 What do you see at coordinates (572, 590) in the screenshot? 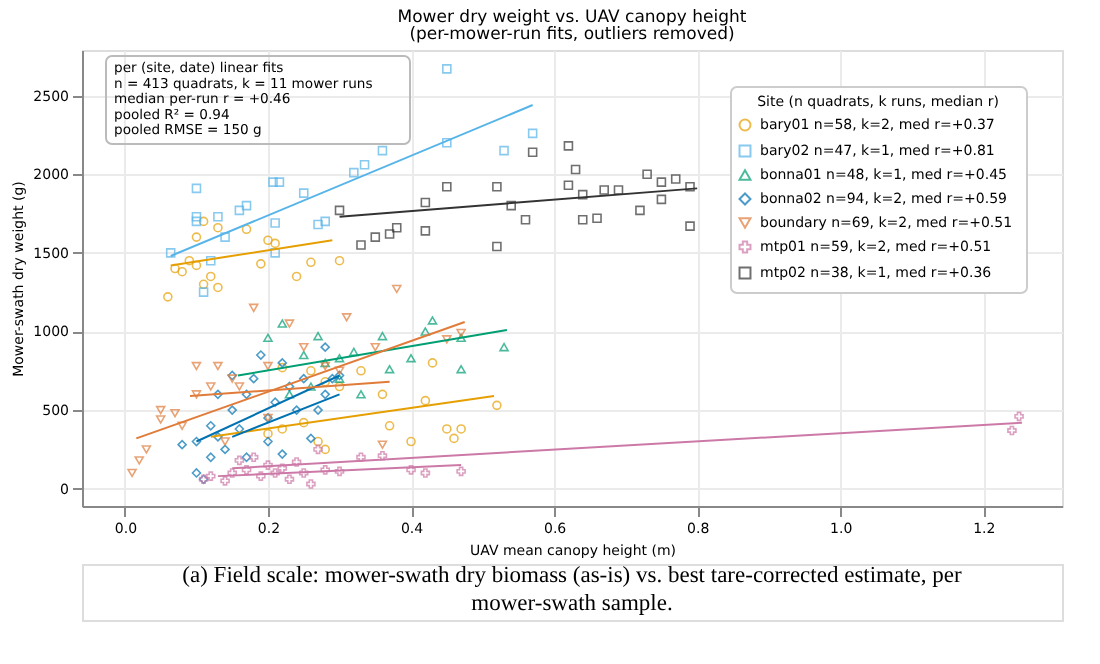
I see `text: (a) Field scale: mower-swath dry biomass (as-is) vs. best tare-corrected estimate, per mower-swath sample.` at bounding box center [572, 590].